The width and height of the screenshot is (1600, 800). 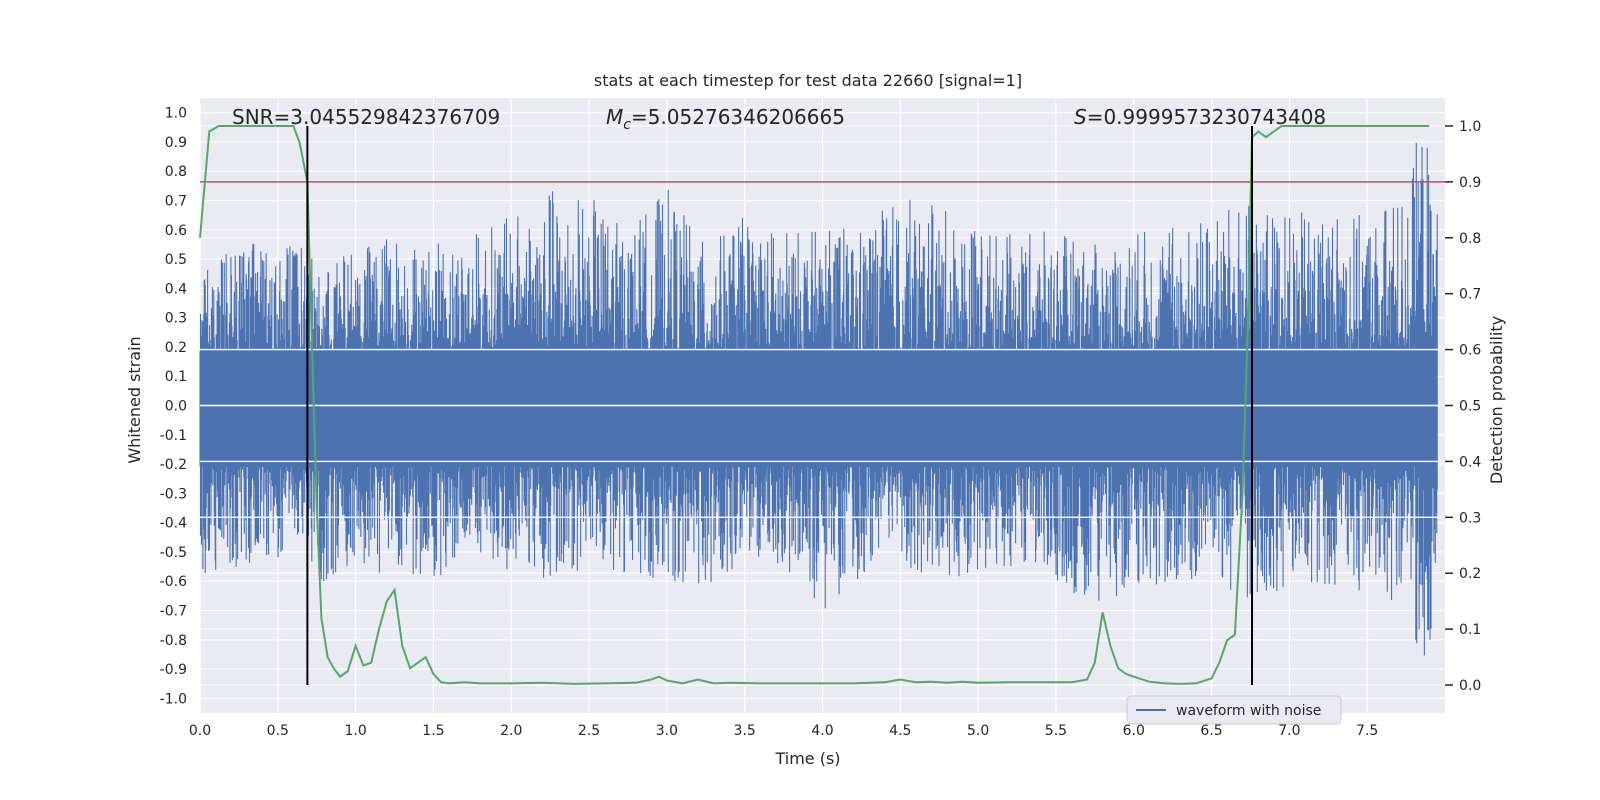 I want to click on x-tick-label: 4.0, so click(x=822, y=731).